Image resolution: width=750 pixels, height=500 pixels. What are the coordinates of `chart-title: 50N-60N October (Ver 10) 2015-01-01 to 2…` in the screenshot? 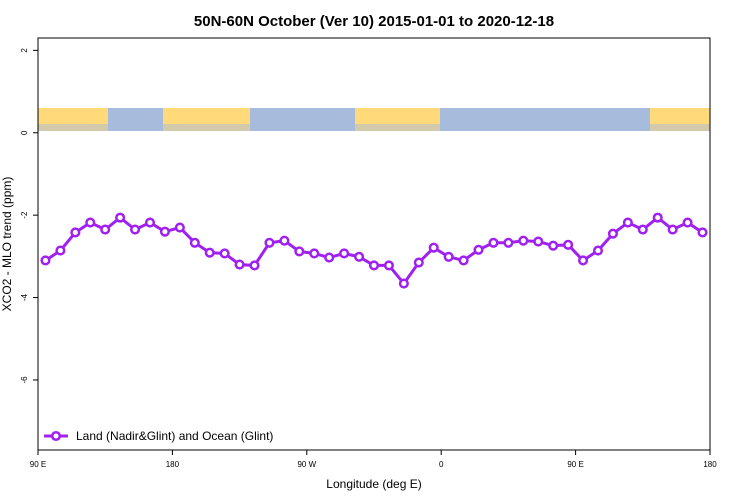 It's located at (374, 21).